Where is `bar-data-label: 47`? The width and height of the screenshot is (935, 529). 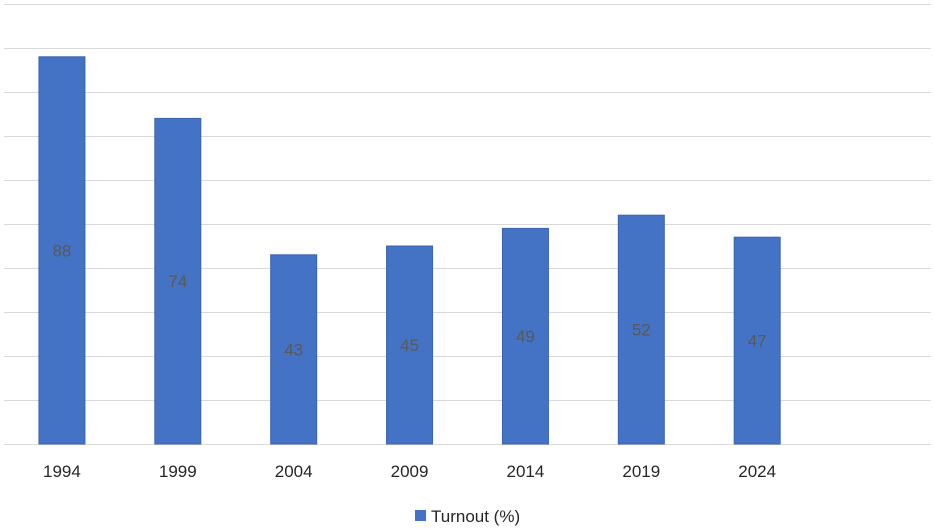 bar-data-label: 47 is located at coordinates (757, 341).